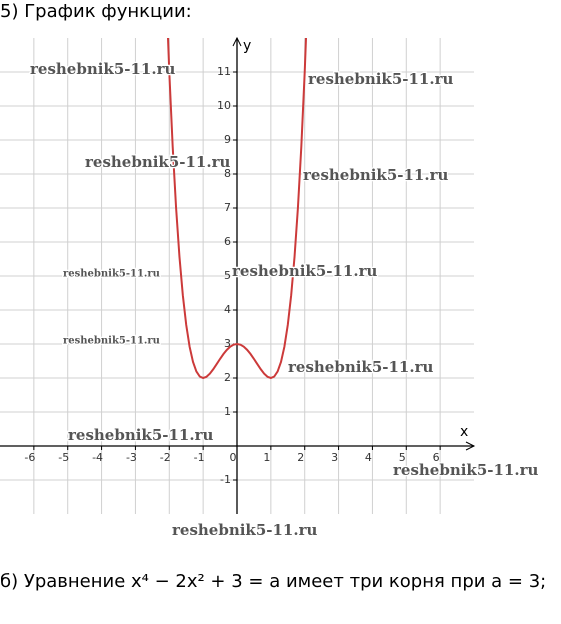 This screenshot has width=561, height=624. What do you see at coordinates (227, 173) in the screenshot?
I see `y-tick-label: 8` at bounding box center [227, 173].